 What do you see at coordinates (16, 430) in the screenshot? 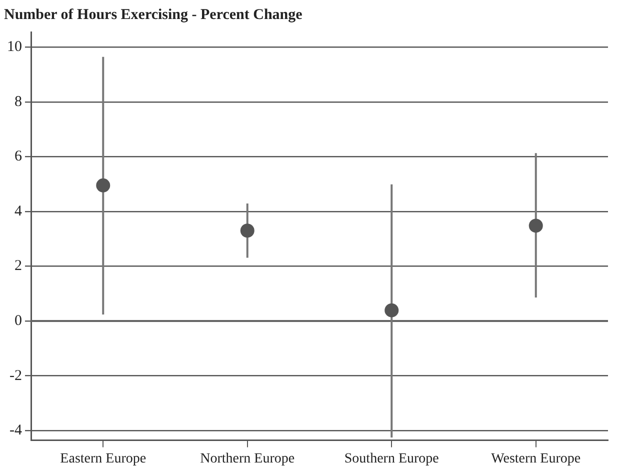
I see `y-tick-label: -4` at bounding box center [16, 430].